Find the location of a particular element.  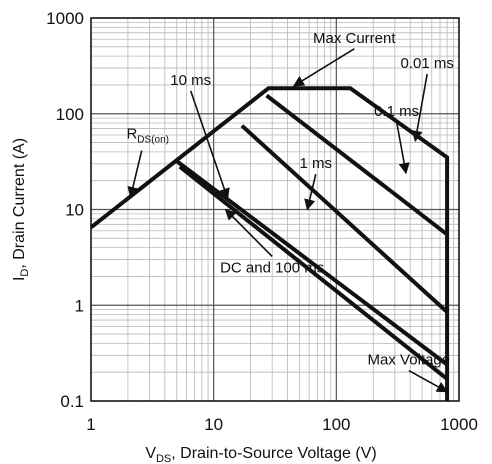

x-tick-label: 1 is located at coordinates (90, 424).